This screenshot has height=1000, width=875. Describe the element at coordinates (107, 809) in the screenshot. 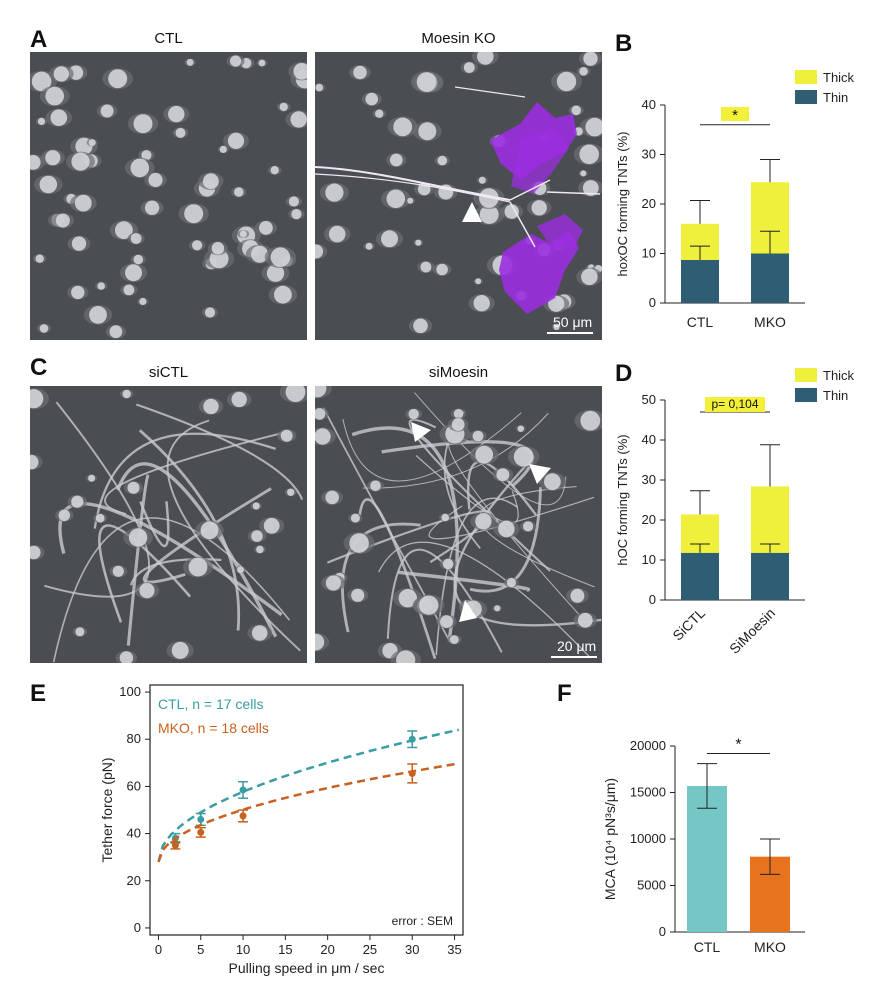

I see `y-axis-label: Tether force (pN)` at that location.